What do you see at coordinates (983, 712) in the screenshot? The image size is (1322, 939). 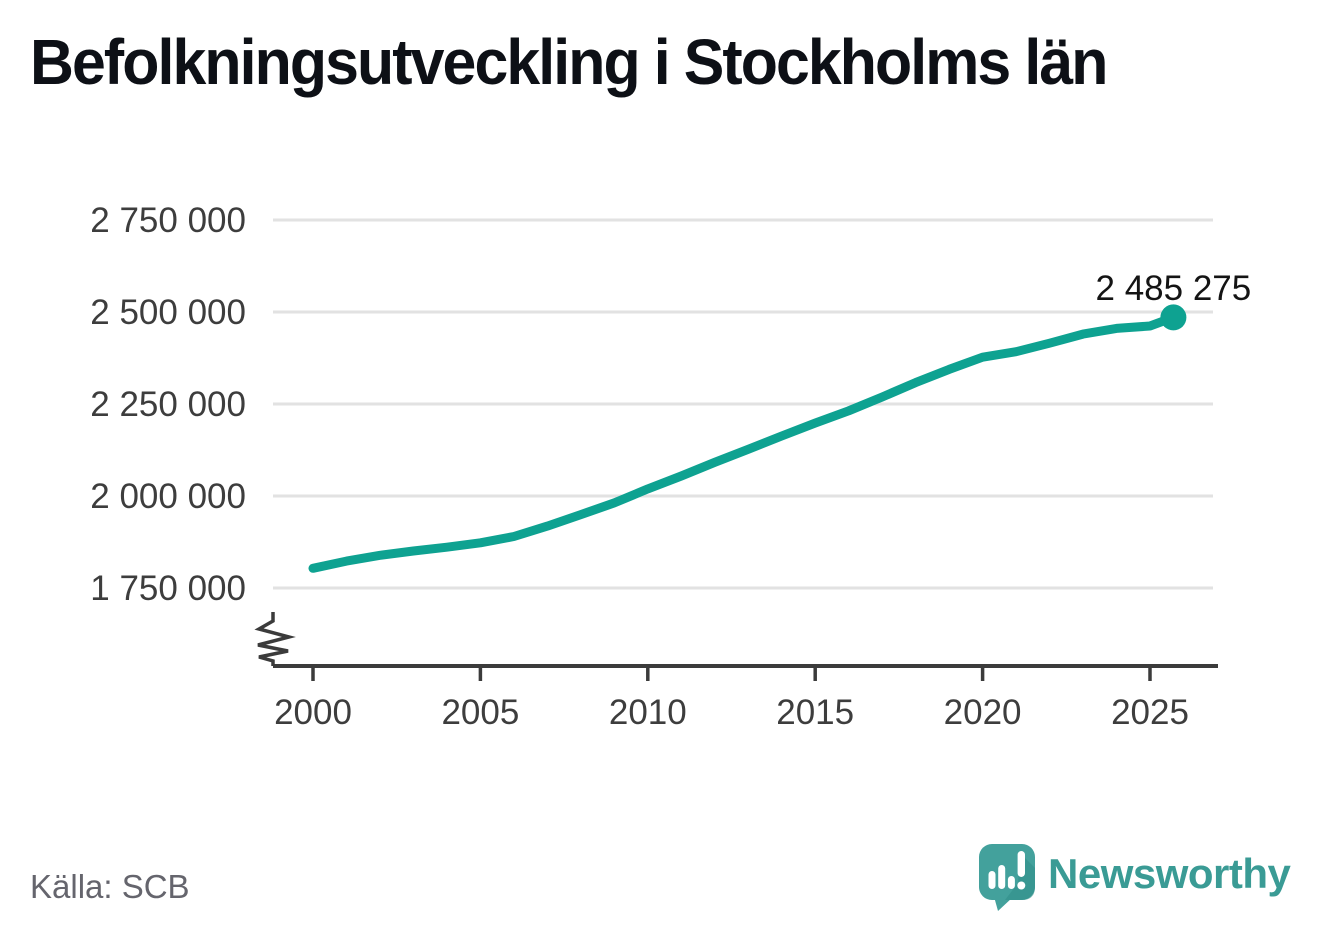 I see `x-tick-label: 2020` at bounding box center [983, 712].